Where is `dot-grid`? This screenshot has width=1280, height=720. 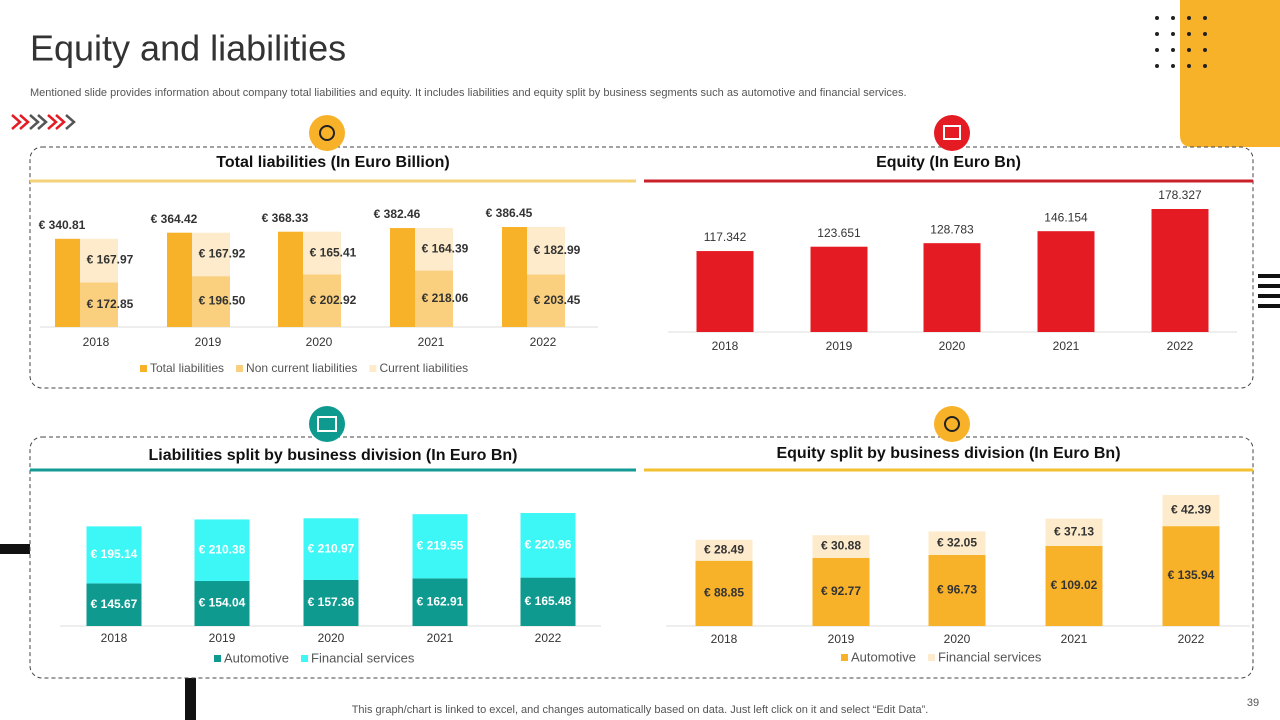
dot-grid is located at coordinates (1181, 42).